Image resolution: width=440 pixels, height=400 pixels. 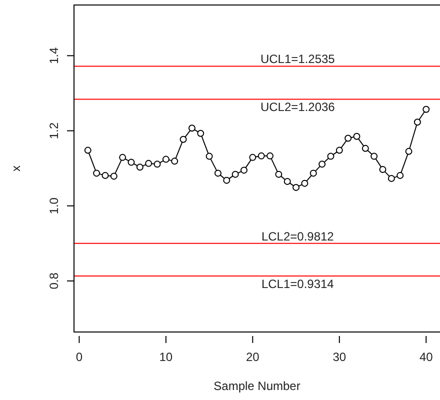 What do you see at coordinates (298, 107) in the screenshot?
I see `annotation: UCL2=1.2036` at bounding box center [298, 107].